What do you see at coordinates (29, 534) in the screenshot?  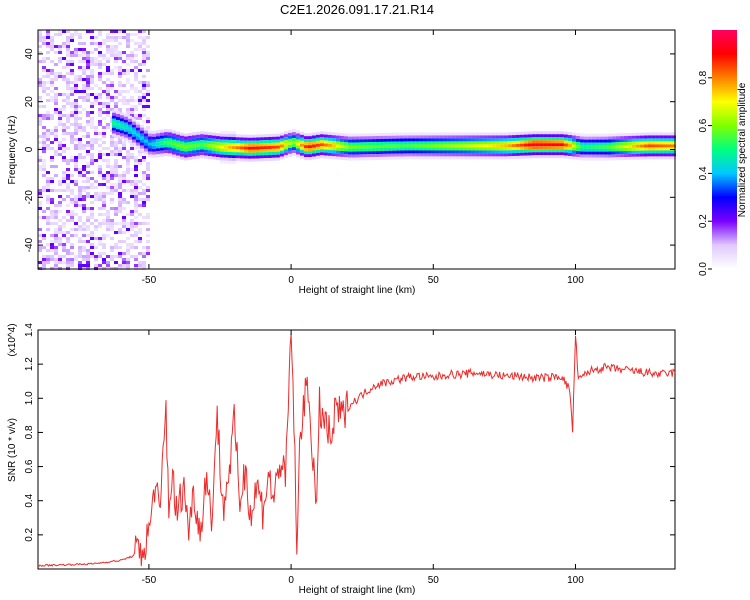 I see `y-tick-label: 0.2` at bounding box center [29, 534].